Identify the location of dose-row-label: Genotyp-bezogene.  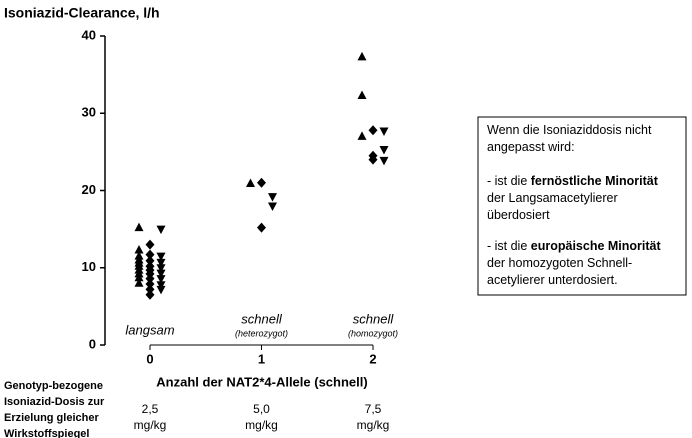
(53, 386).